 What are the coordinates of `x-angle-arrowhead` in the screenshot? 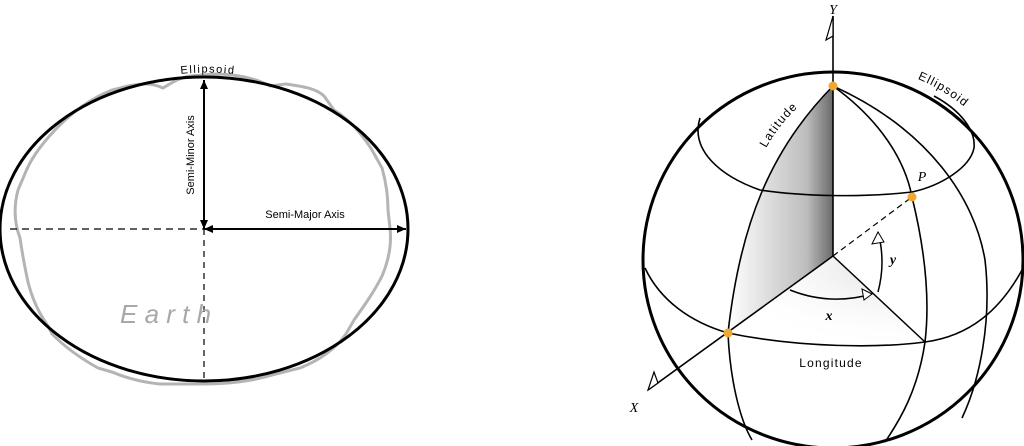 It's located at (867, 294).